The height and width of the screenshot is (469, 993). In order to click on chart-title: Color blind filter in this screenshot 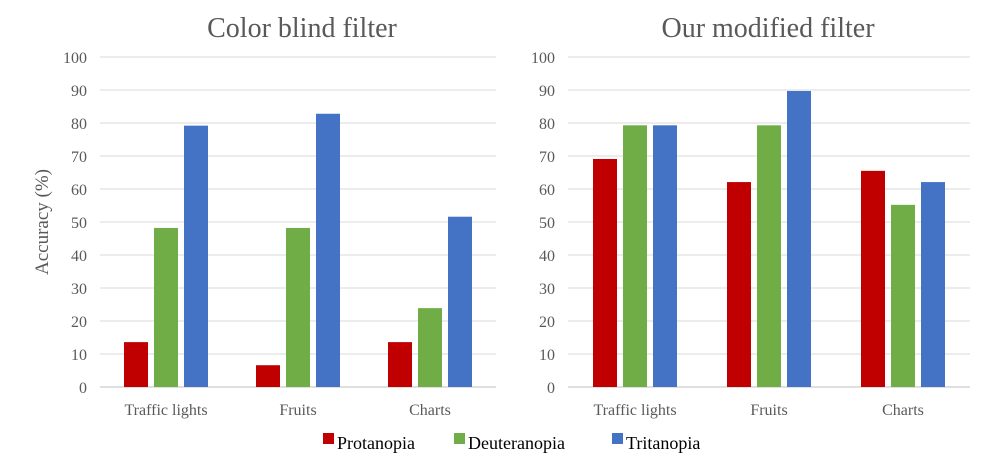, I will do `click(302, 28)`.